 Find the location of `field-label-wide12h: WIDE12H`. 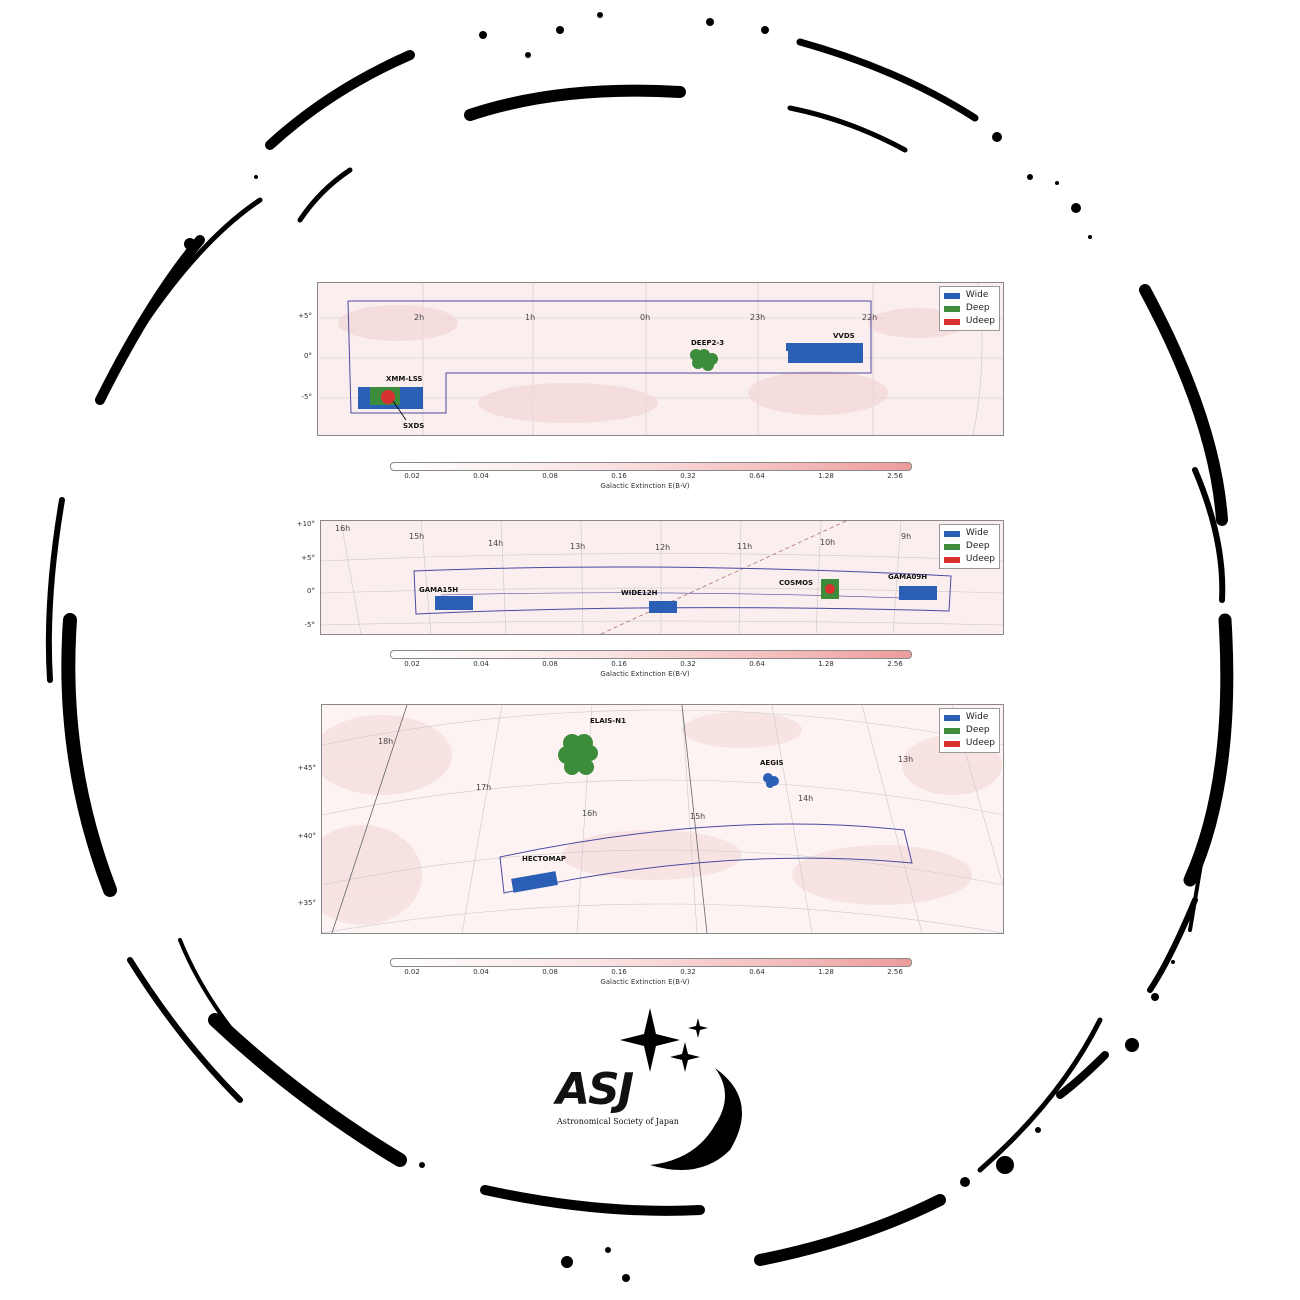

field-label-wide12h: WIDE12H is located at coordinates (639, 593).